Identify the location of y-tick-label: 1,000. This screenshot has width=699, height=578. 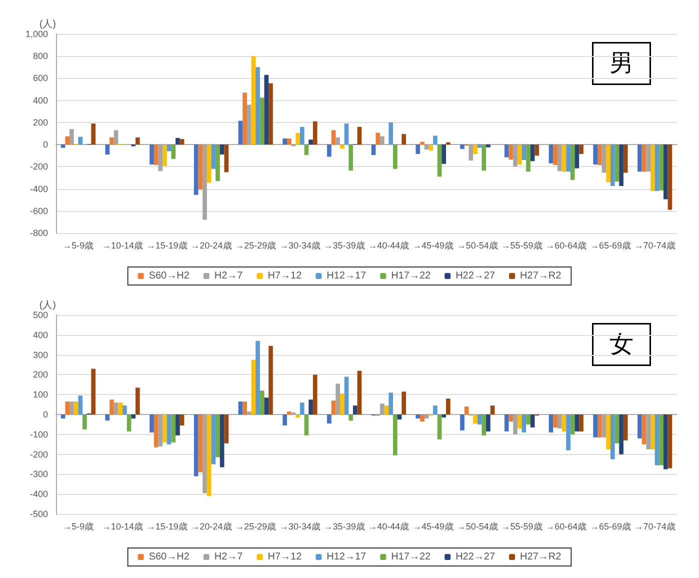
(36, 34).